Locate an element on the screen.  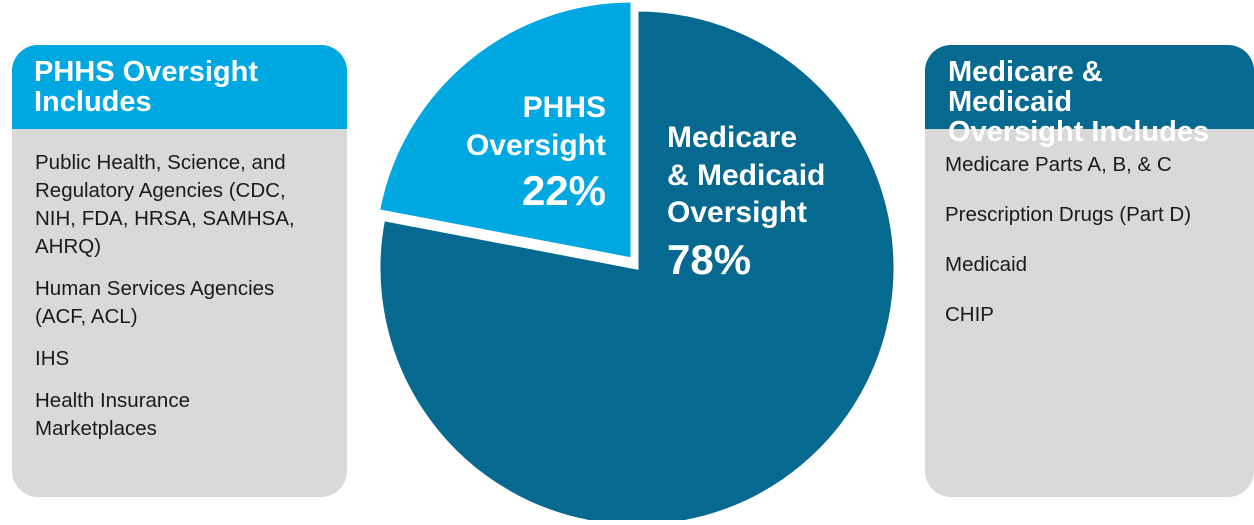
medicare-slice-label-line: & Medicaid is located at coordinates (746, 175).